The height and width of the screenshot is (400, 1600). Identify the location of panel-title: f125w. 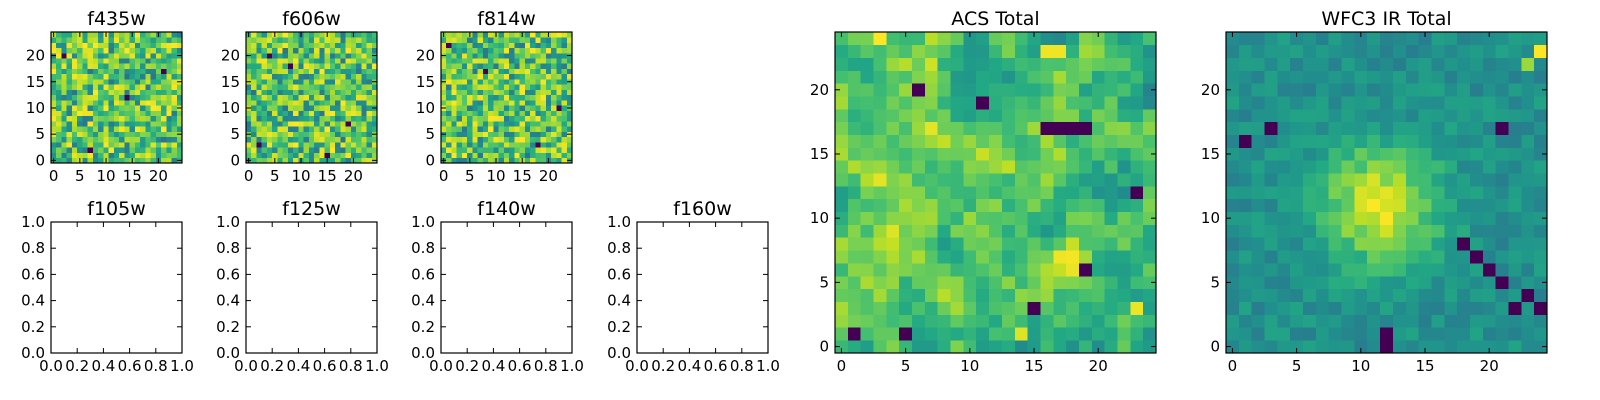
(311, 209).